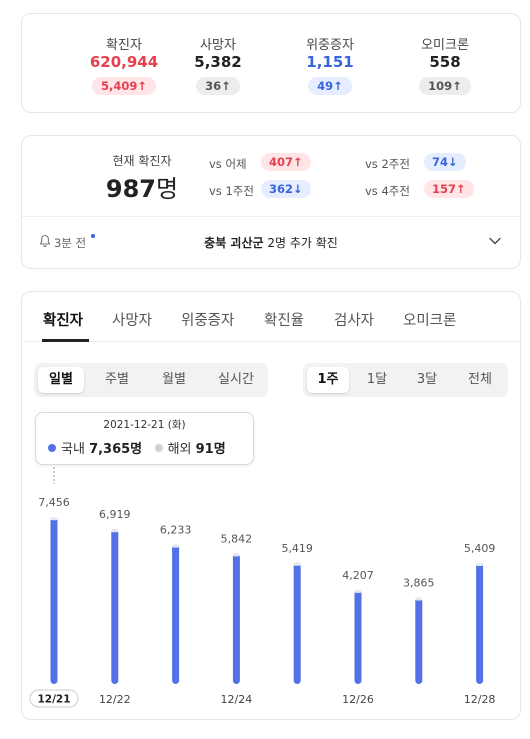  I want to click on compare-label: vs 어제, so click(228, 164).